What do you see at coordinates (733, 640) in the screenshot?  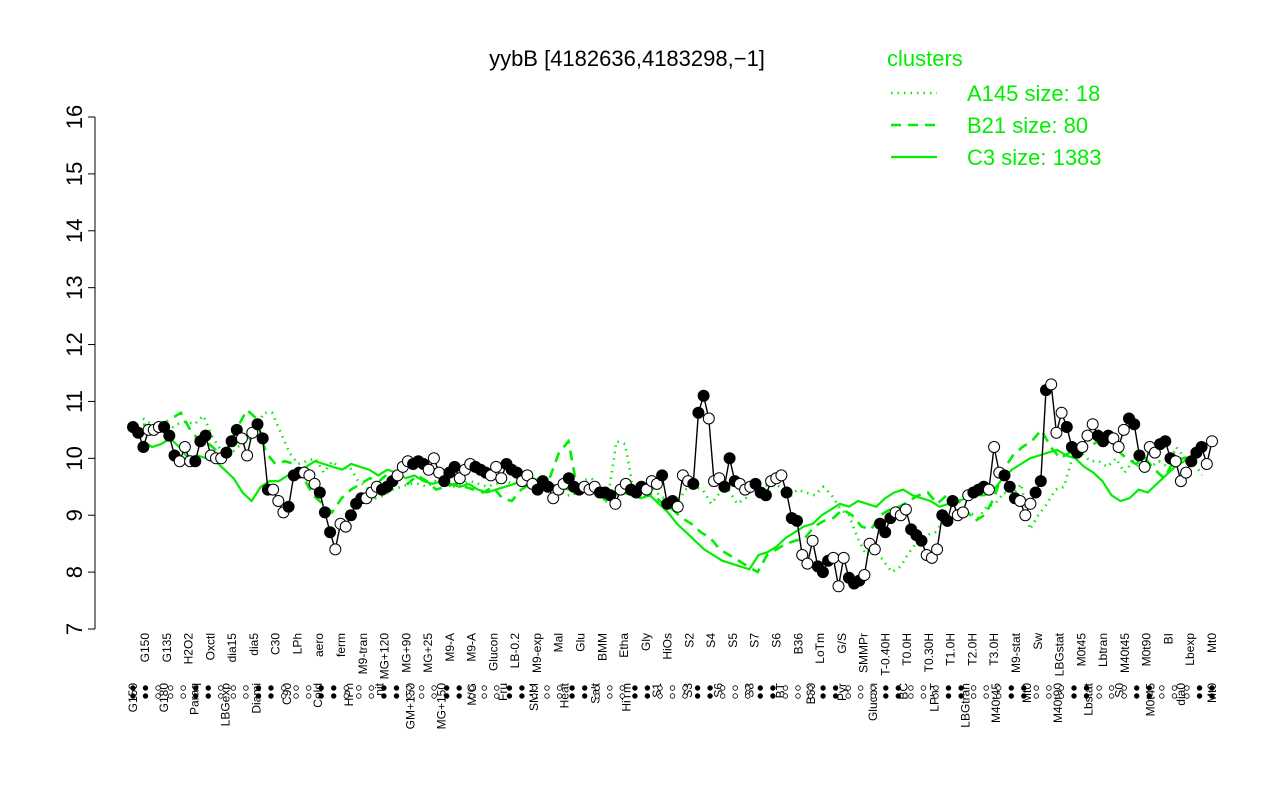 I see `x-tick-label: S5` at bounding box center [733, 640].